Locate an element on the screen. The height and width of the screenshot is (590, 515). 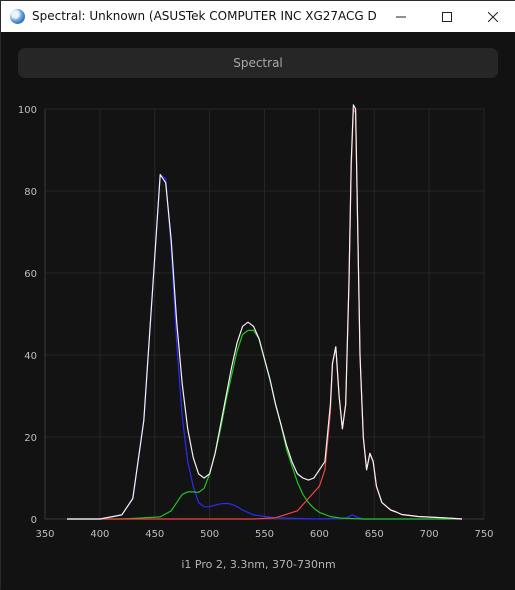
close-icon is located at coordinates (493, 16).